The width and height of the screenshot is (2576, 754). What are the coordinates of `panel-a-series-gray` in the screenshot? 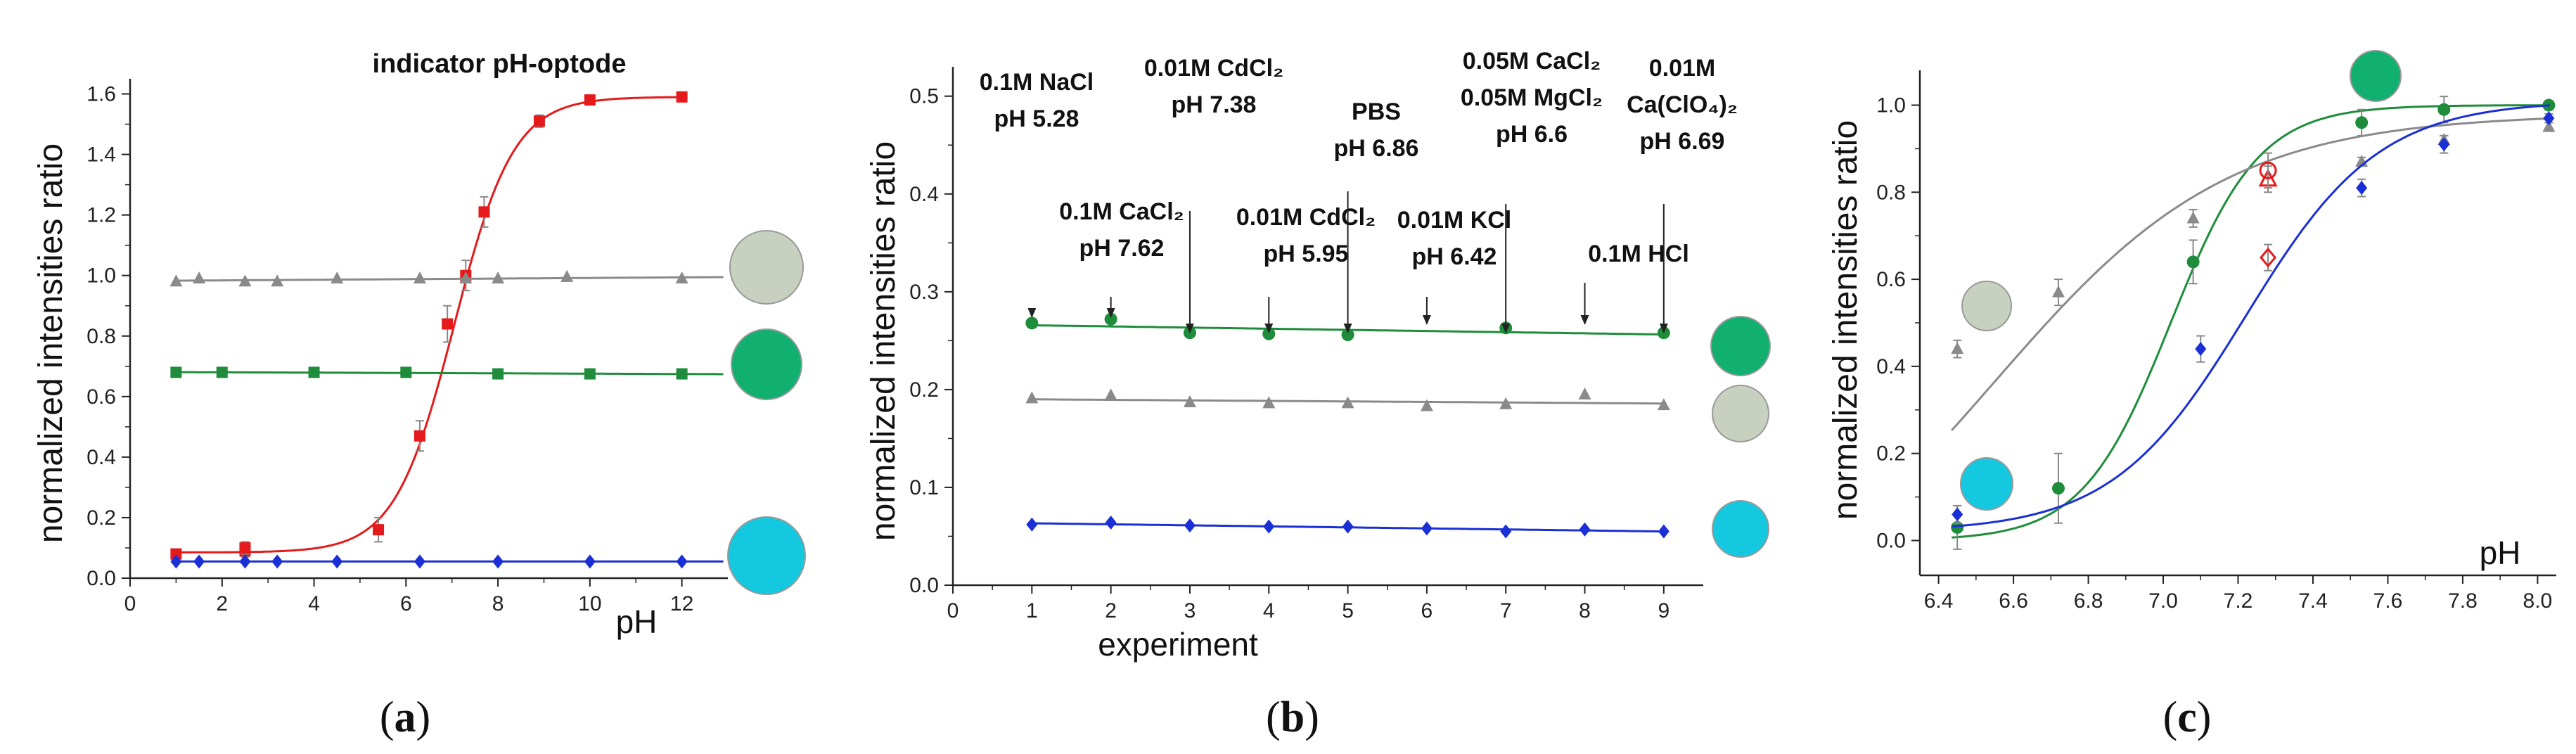 It's located at (446, 278).